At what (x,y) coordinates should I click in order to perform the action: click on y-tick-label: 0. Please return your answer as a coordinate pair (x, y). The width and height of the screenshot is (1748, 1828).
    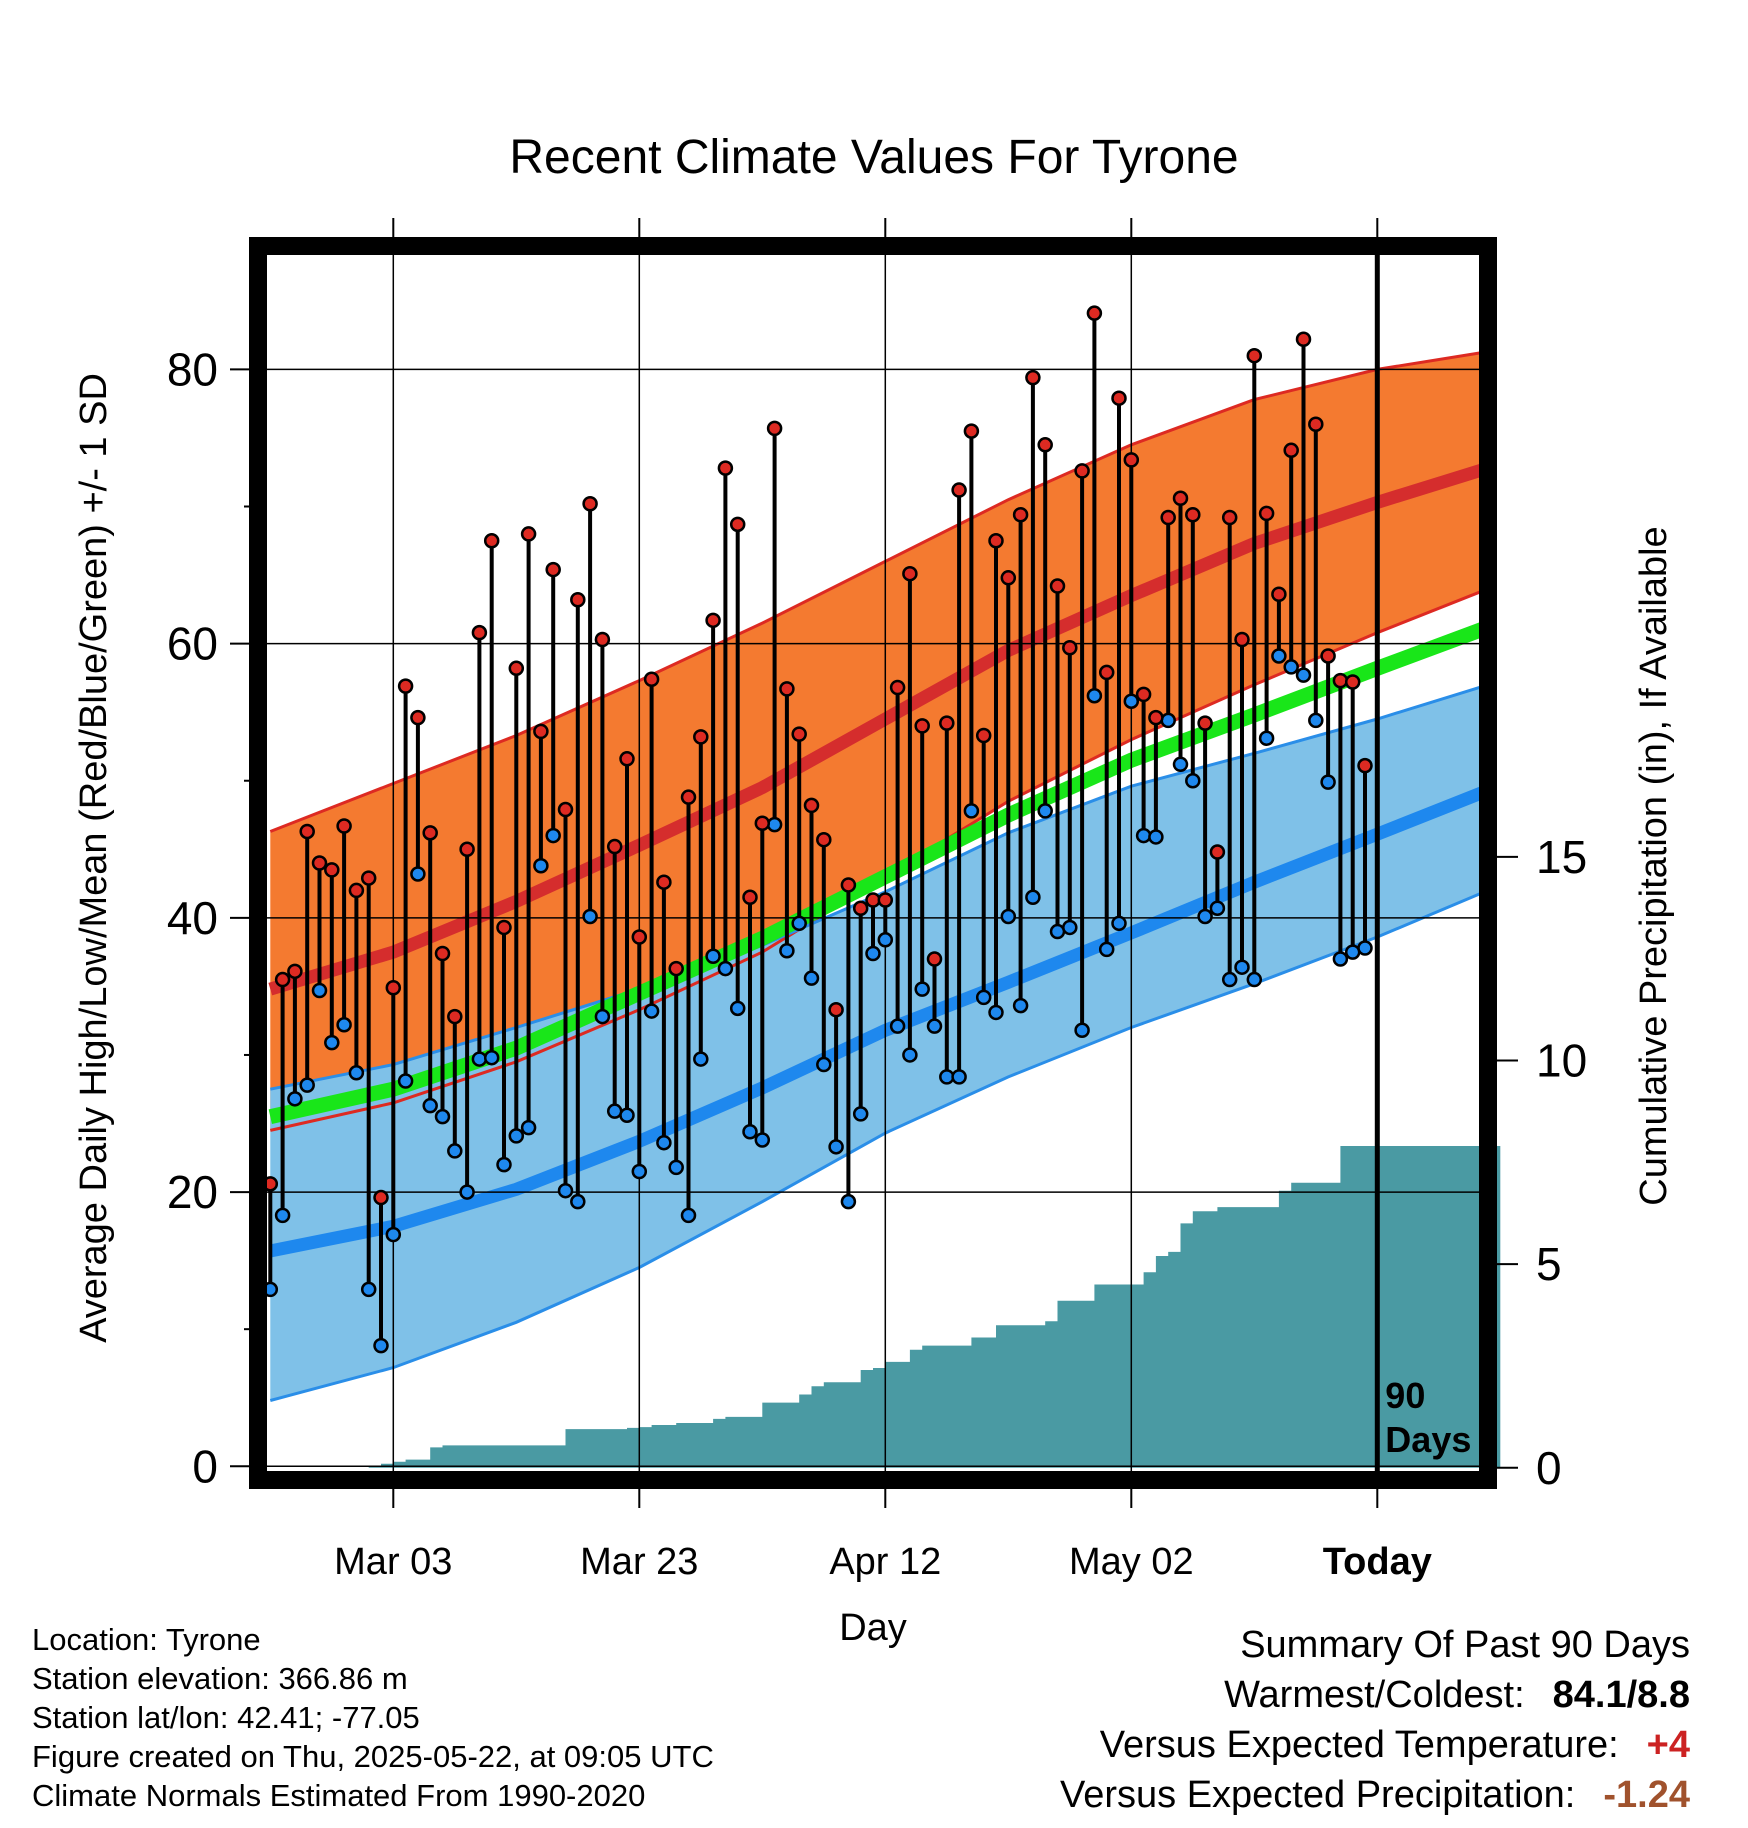
    Looking at the image, I should click on (205, 1466).